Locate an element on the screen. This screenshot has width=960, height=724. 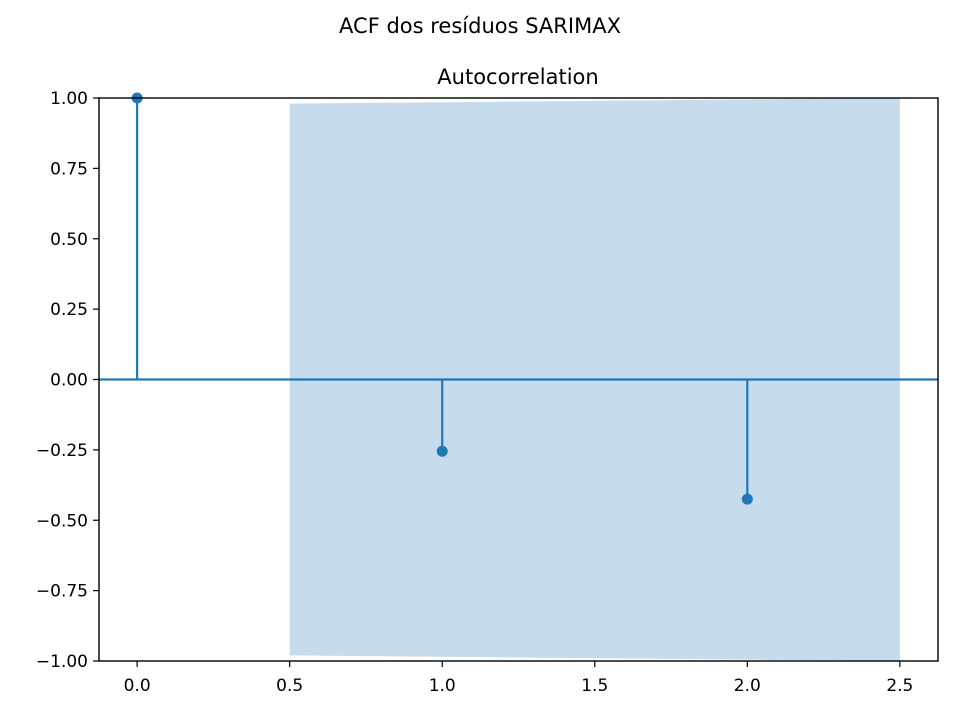
y-tick-label: 0.25 is located at coordinates (69, 310).